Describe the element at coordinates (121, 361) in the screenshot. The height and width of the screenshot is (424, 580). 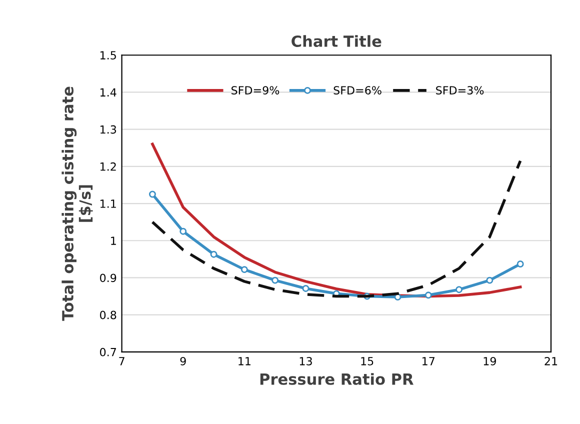
I see `x-tick-label: 7` at that location.